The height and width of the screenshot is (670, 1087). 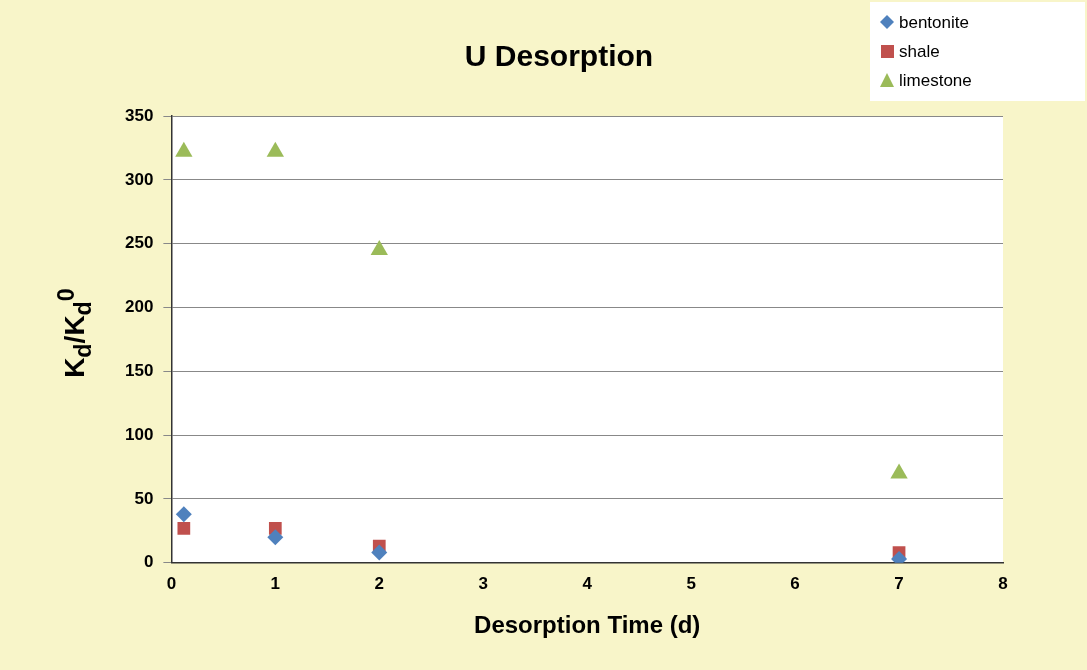 I want to click on y-tick-label: 350, so click(x=139, y=115).